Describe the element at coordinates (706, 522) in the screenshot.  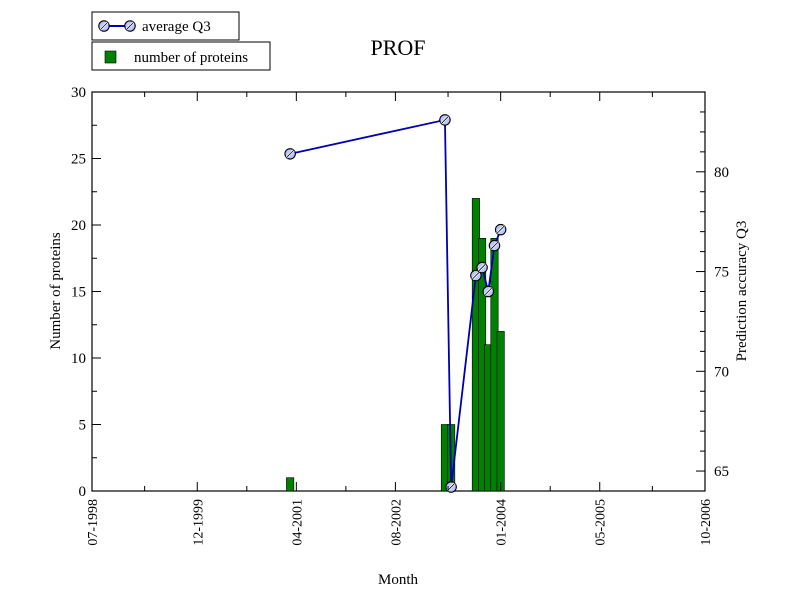
I see `x-tick-label: 10-2006` at that location.